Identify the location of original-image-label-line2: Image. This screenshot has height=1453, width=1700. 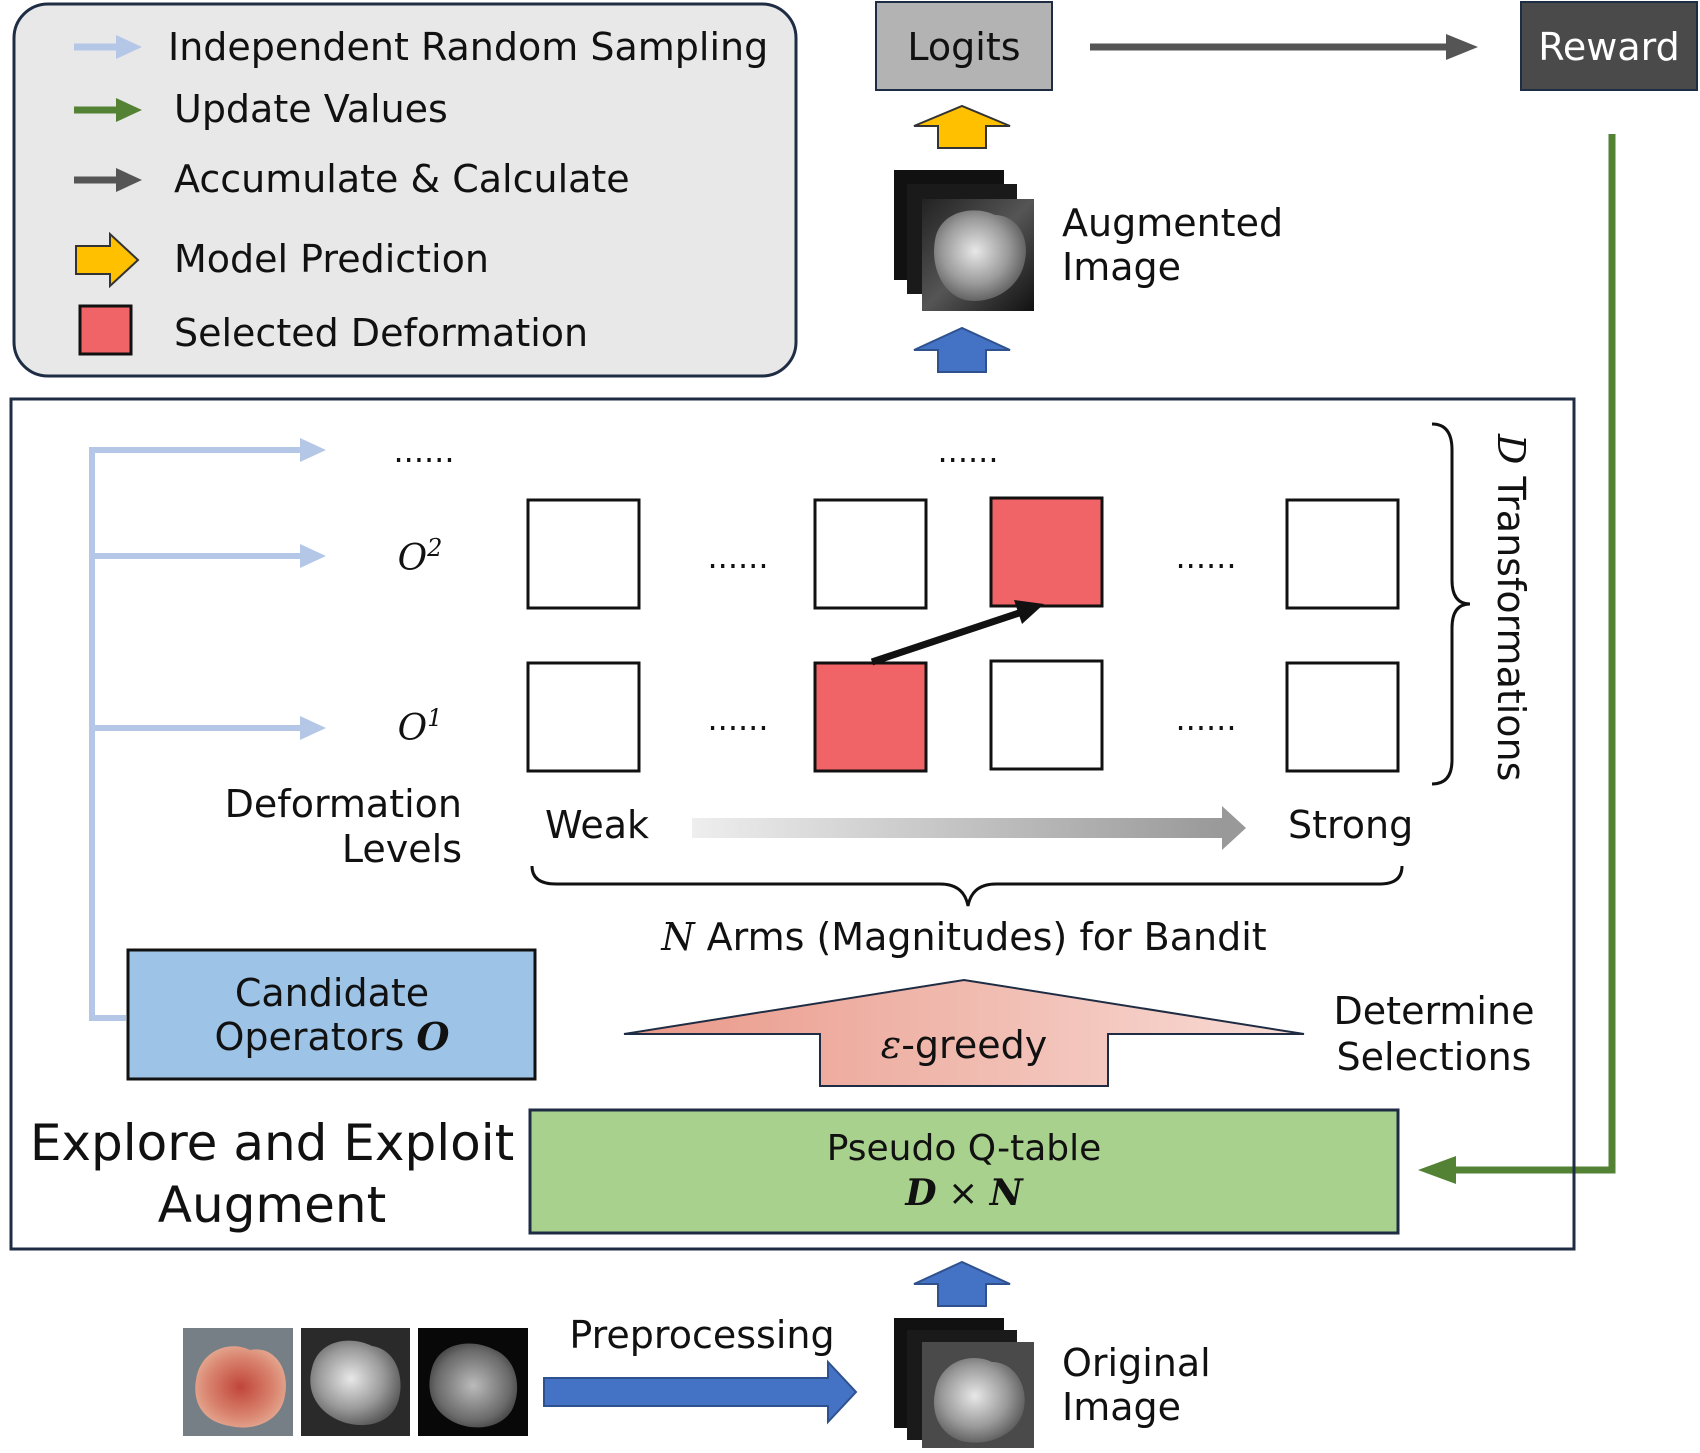
(1121, 1407).